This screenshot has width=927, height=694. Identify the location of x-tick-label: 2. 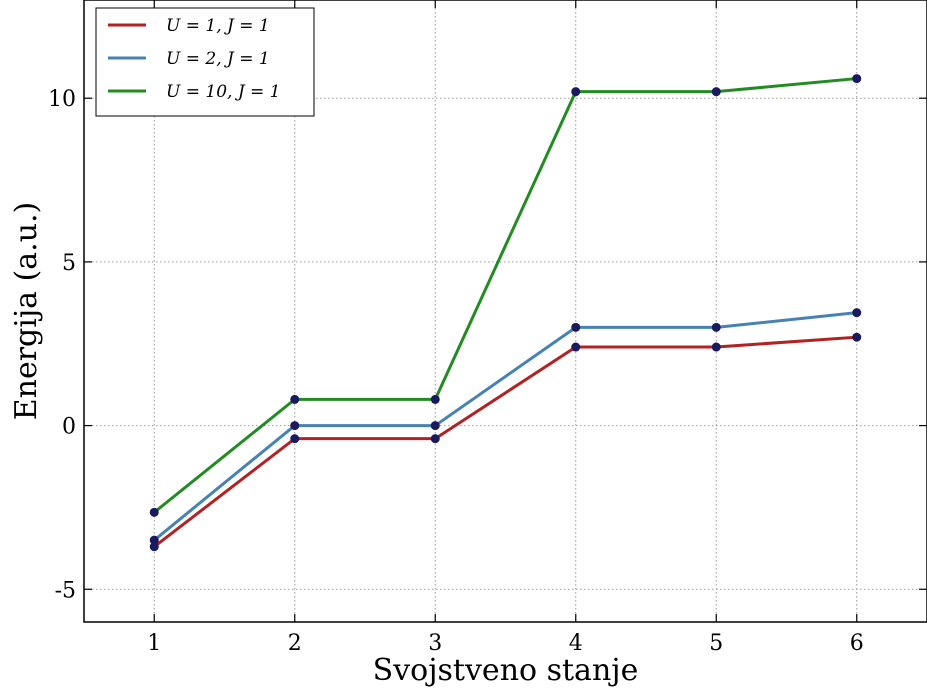
(295, 643).